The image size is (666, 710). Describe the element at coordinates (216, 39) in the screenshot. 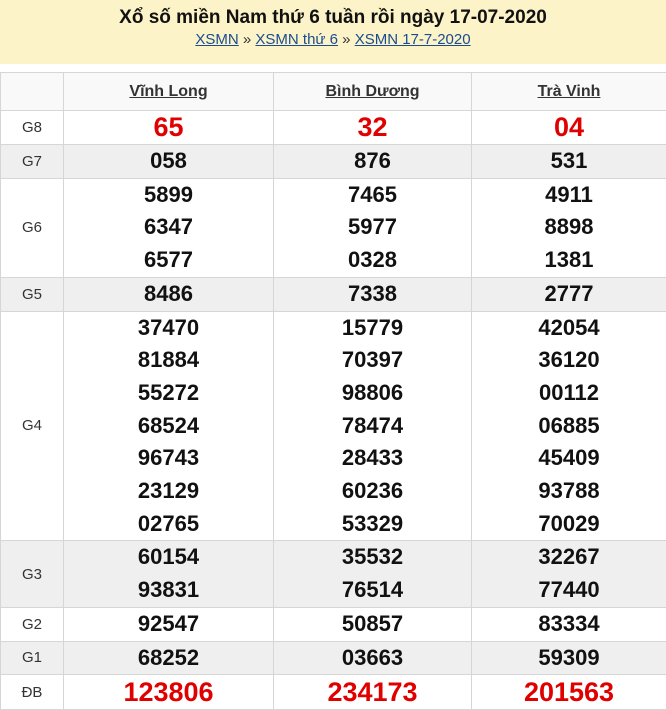

I see `breadcrumb-xsmn: XSMN` at that location.